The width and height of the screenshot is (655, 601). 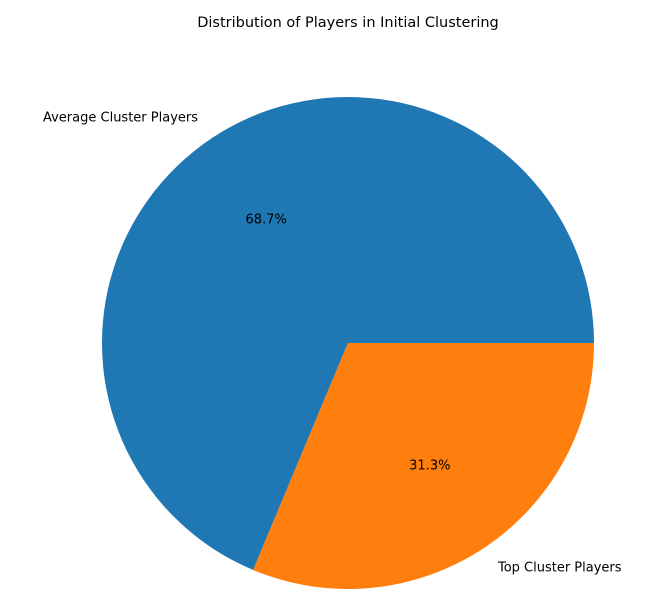 I want to click on slice-label-average-cluster-players: Average Cluster Players, so click(x=120, y=117).